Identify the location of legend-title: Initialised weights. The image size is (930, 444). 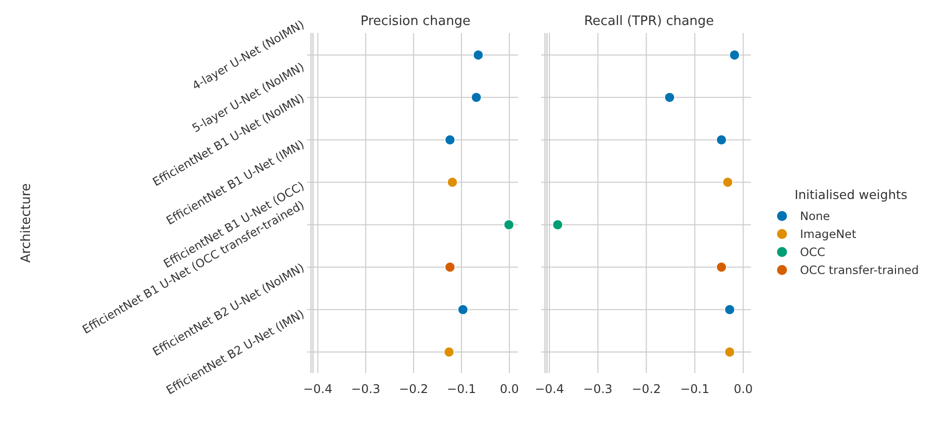
(851, 194).